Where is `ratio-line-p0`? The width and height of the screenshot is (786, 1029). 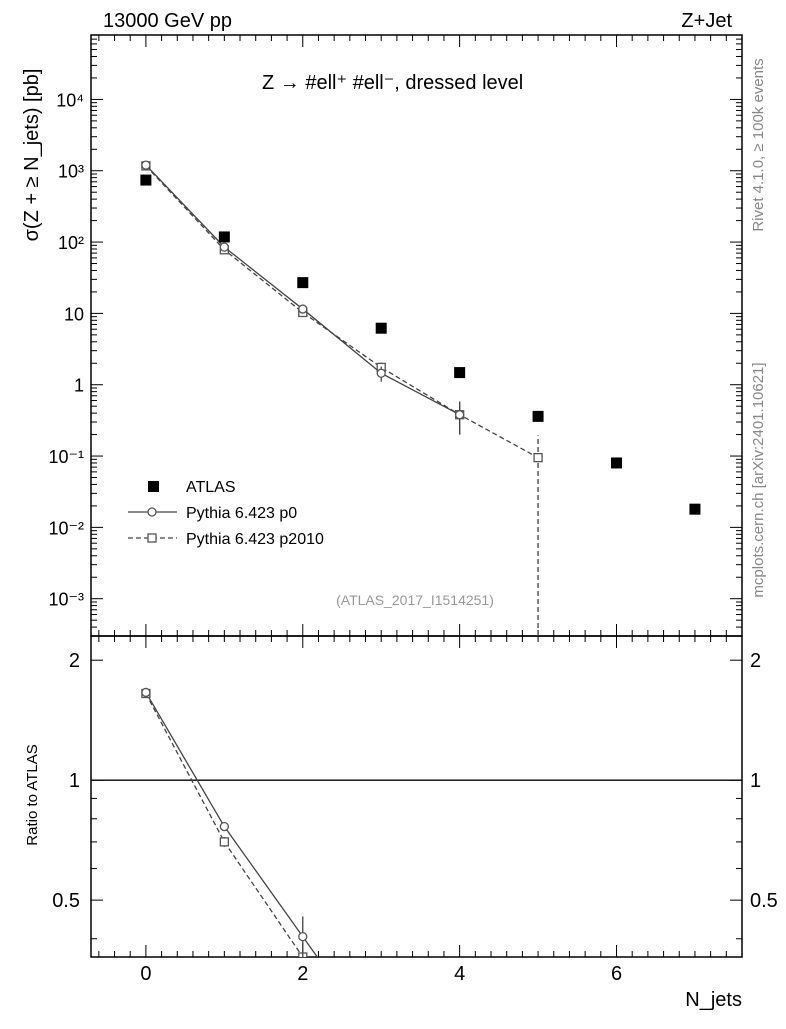
ratio-line-p0 is located at coordinates (232, 824).